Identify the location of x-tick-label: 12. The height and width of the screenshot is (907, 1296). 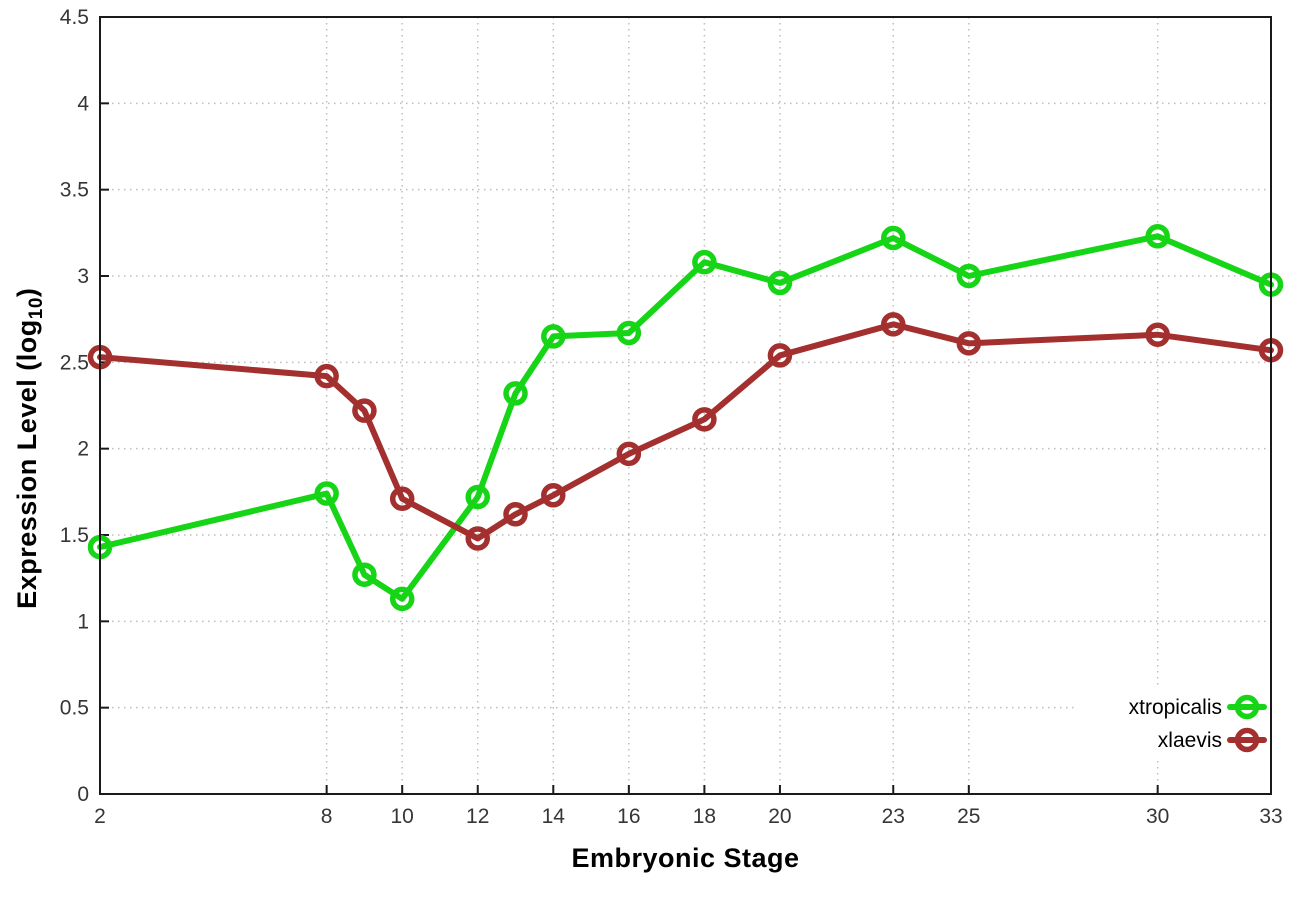
(477, 816).